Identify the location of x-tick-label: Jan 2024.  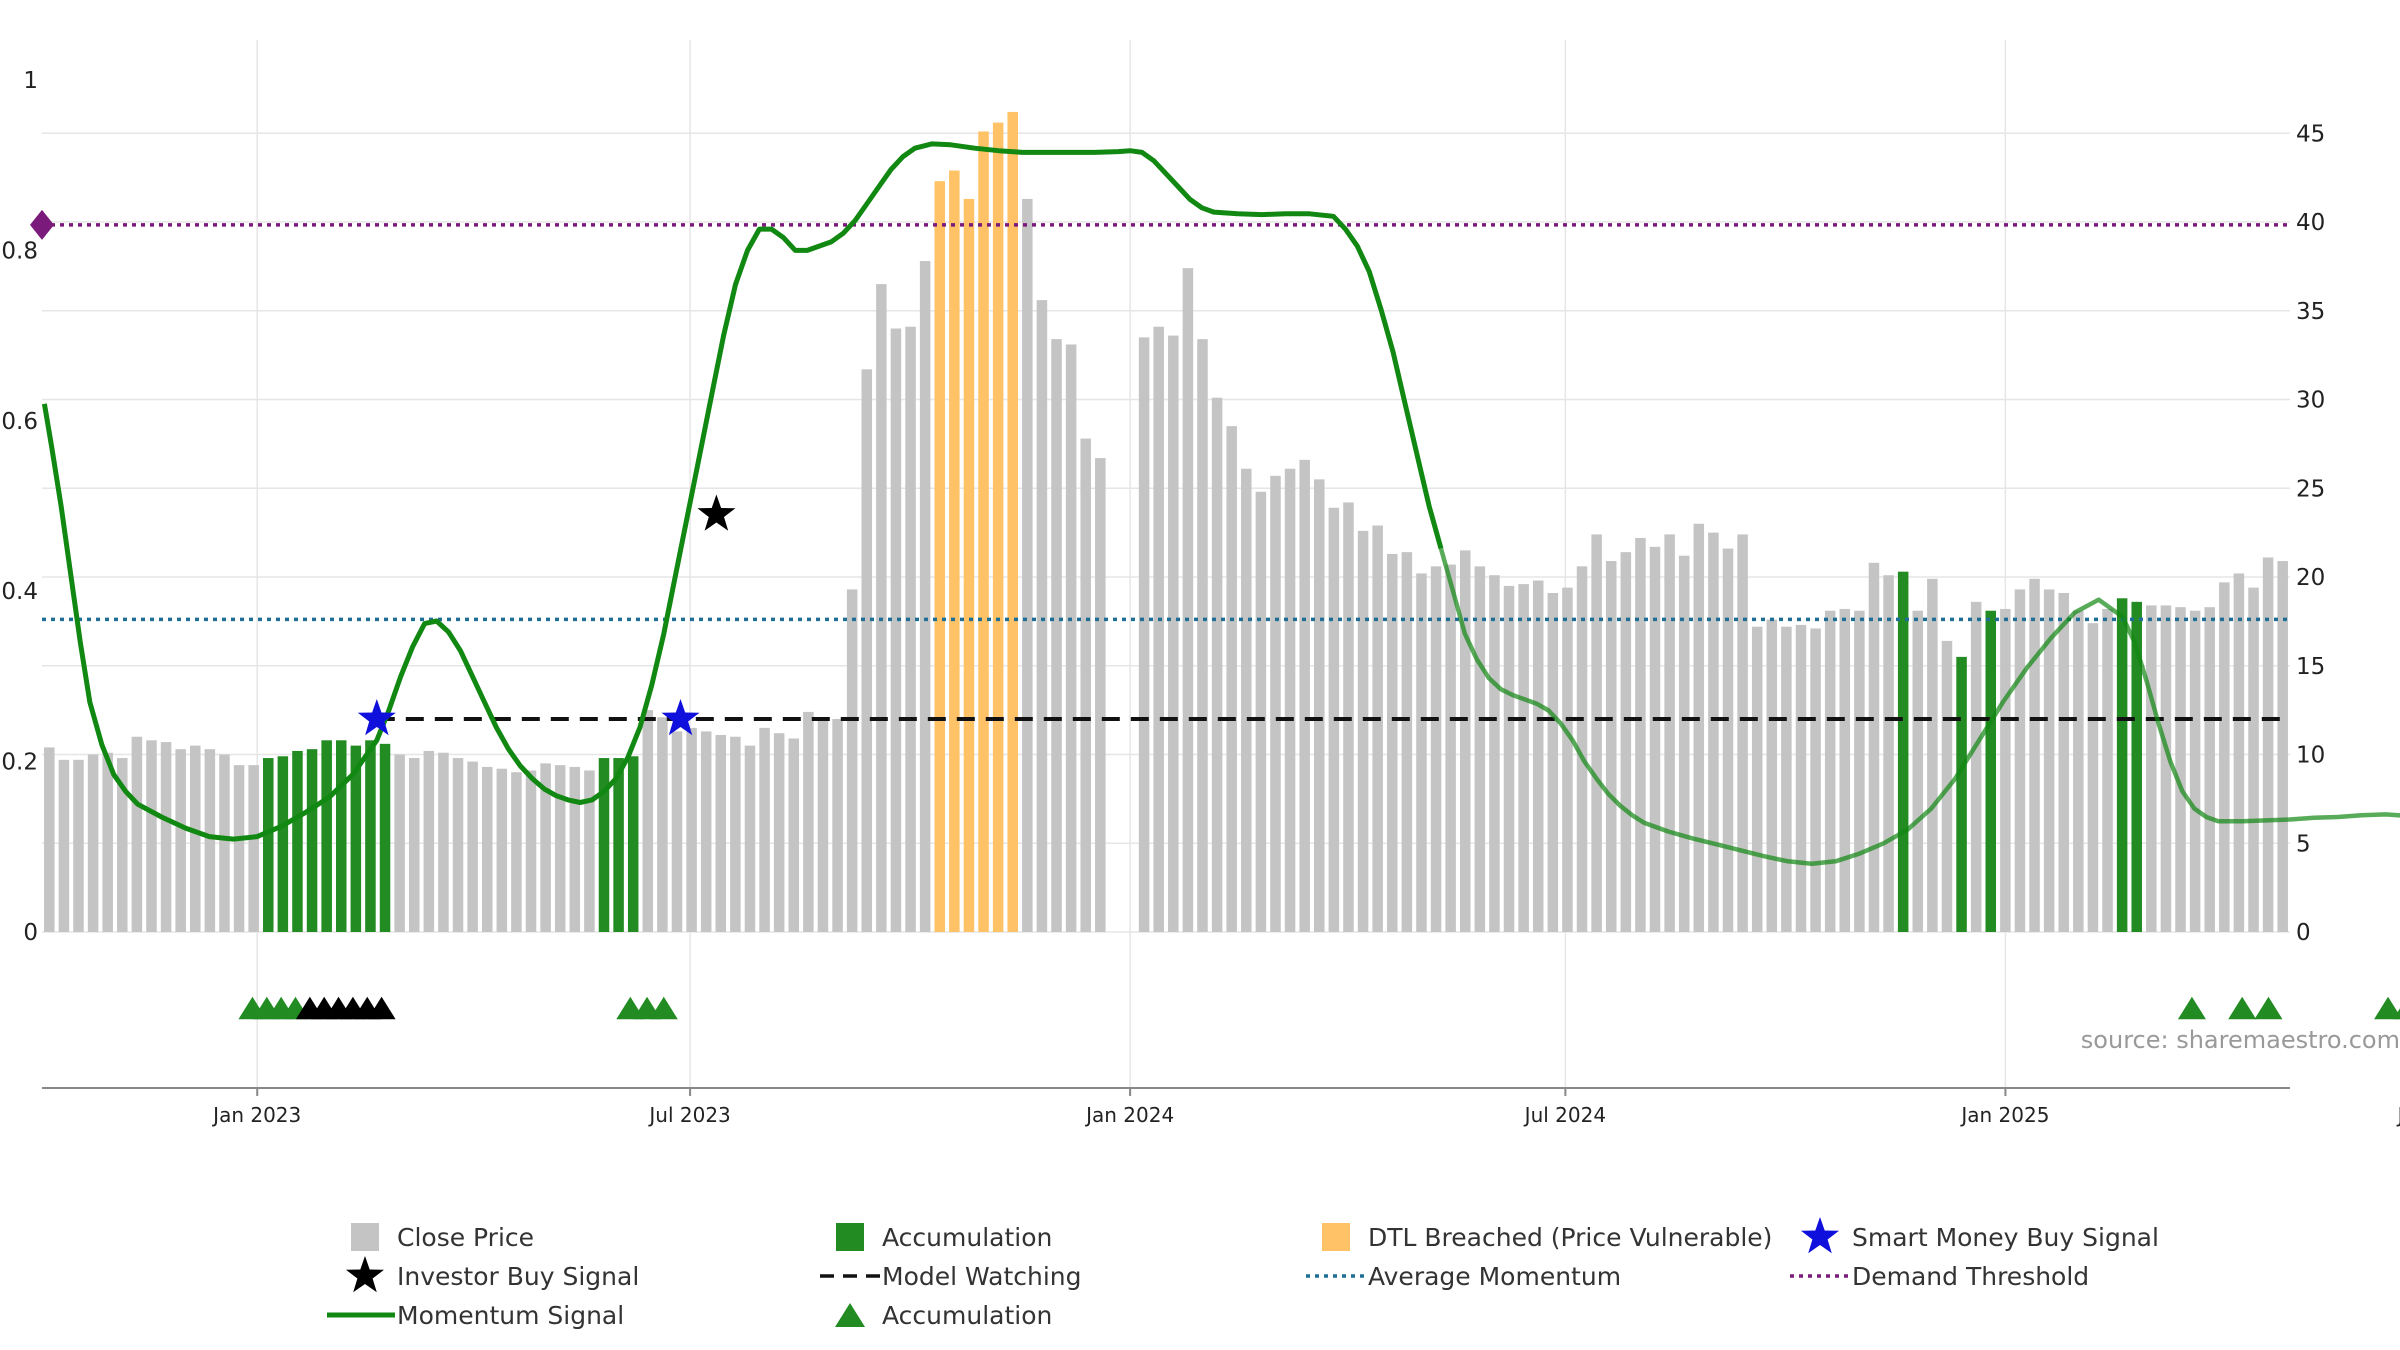
(1129, 1115).